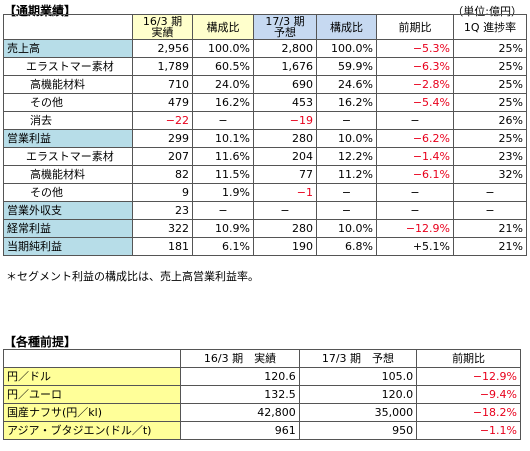 Image resolution: width=530 pixels, height=451 pixels. Describe the element at coordinates (285, 27) in the screenshot. I see `header-fy17-forecast: 17/3 期予想` at that location.